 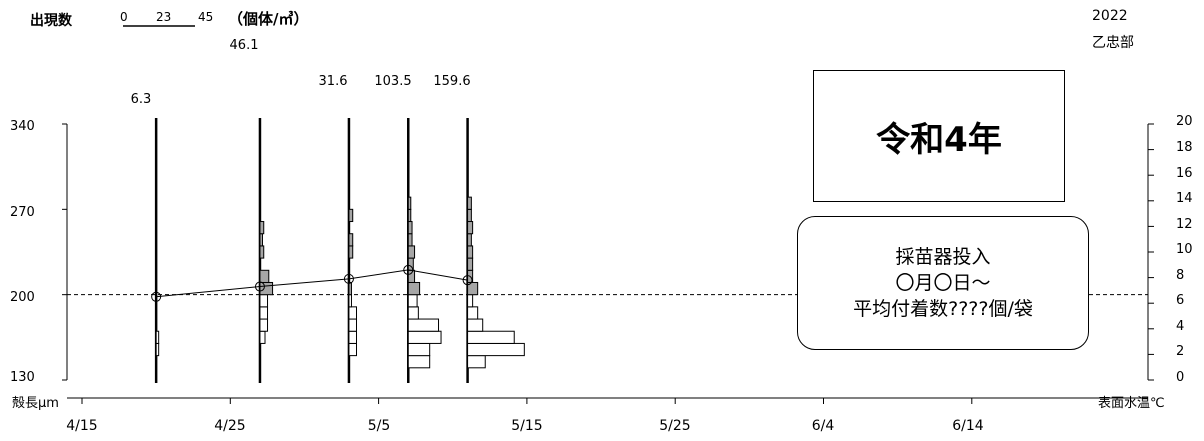 I want to click on sample-total-label: 6.3, so click(x=141, y=99).